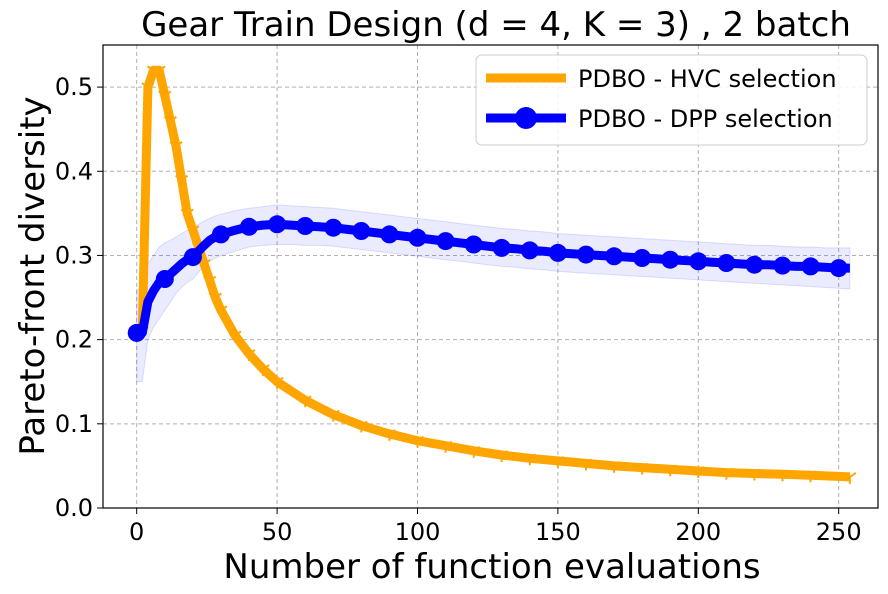 This screenshot has width=888, height=594. Describe the element at coordinates (74, 508) in the screenshot. I see `y-tick-label: 0.0` at that location.